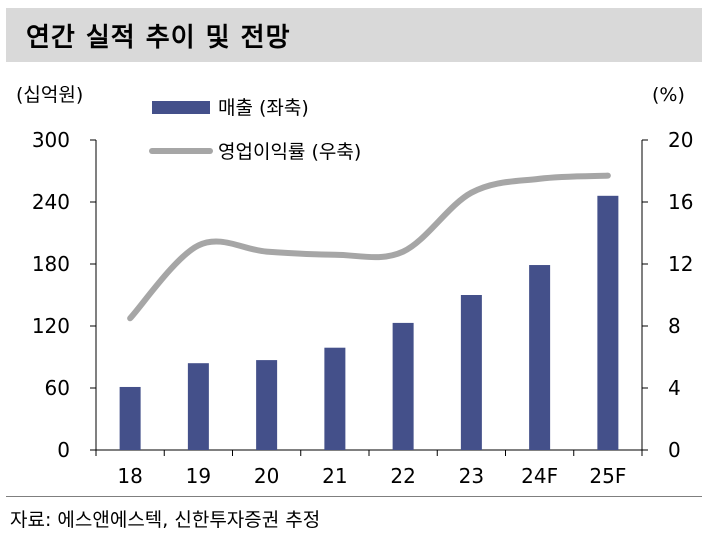 The height and width of the screenshot is (547, 708). I want to click on x-tick-label: 22, so click(402, 476).